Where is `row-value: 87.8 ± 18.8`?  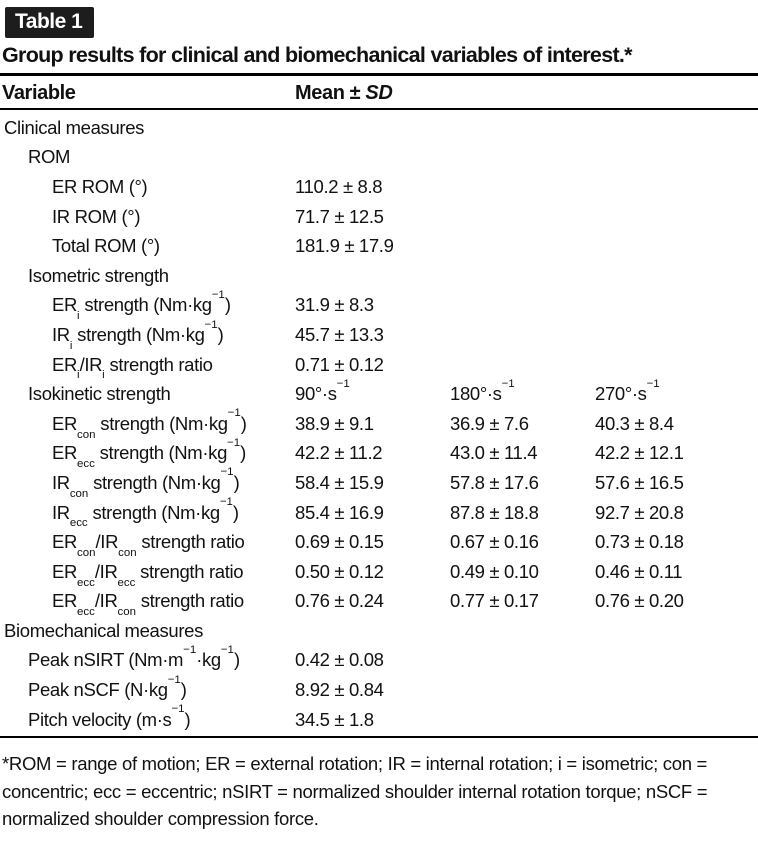
row-value: 87.8 ± 18.8 is located at coordinates (494, 512).